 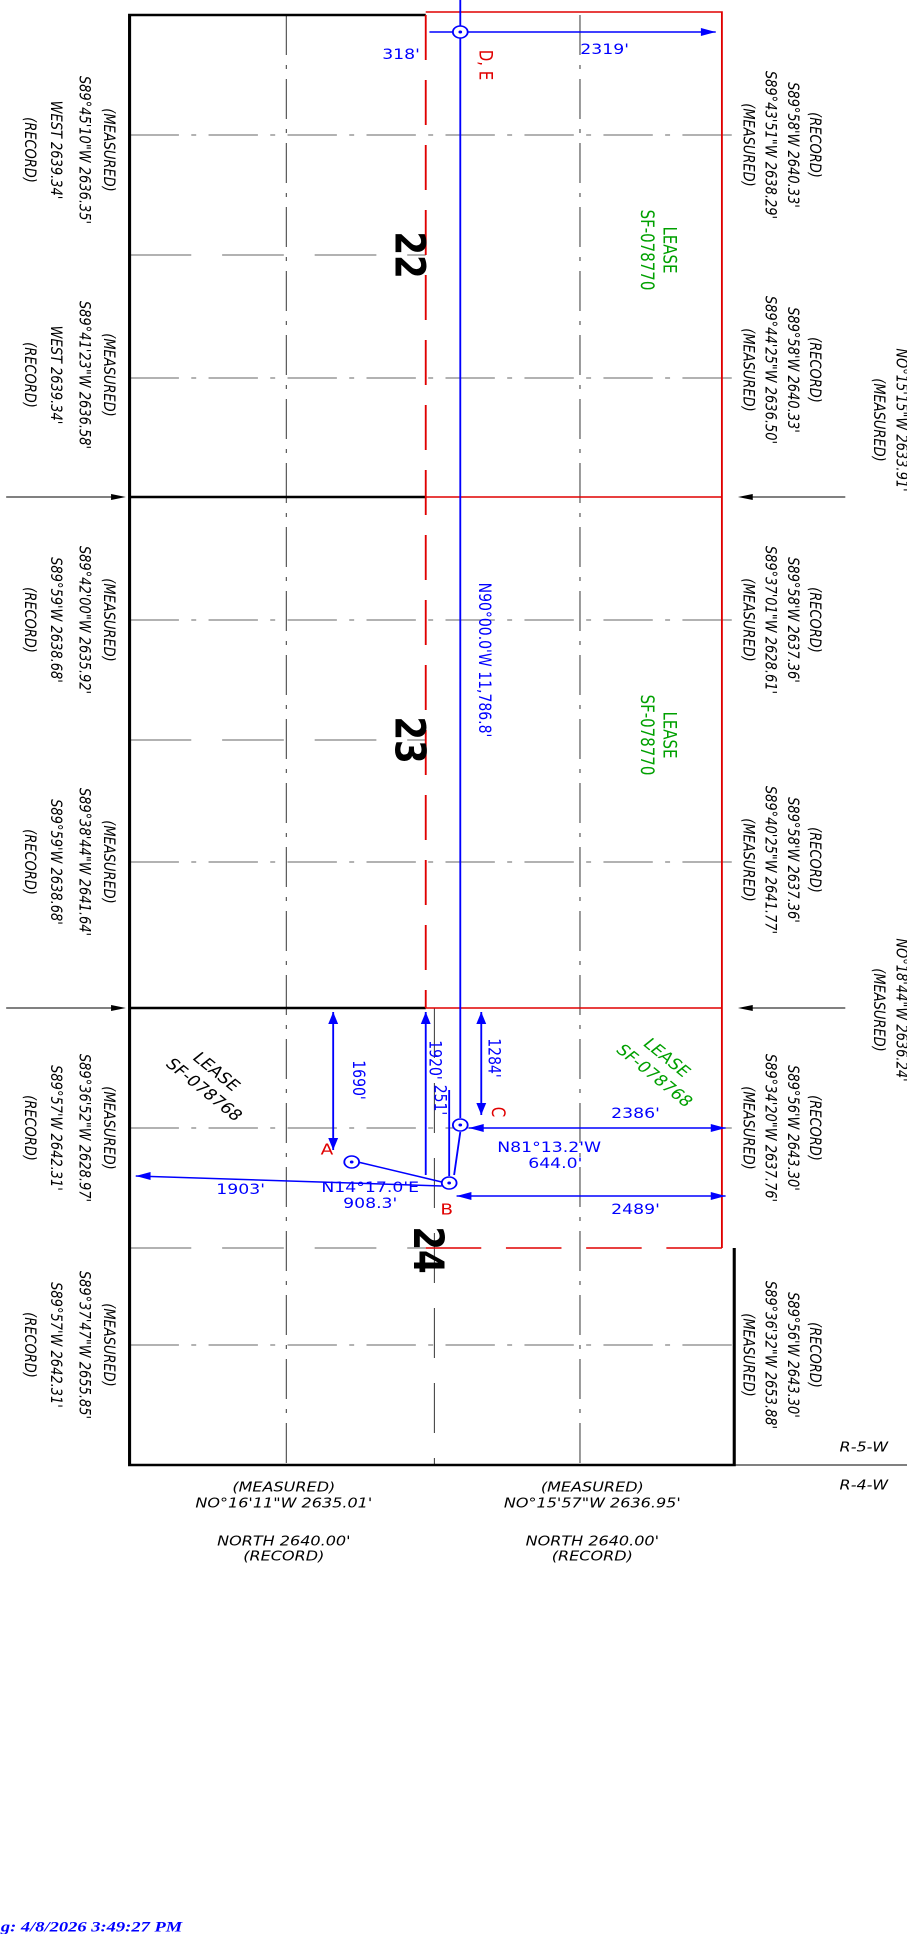 I want to click on dimension-label: 1920', so click(x=435, y=1059).